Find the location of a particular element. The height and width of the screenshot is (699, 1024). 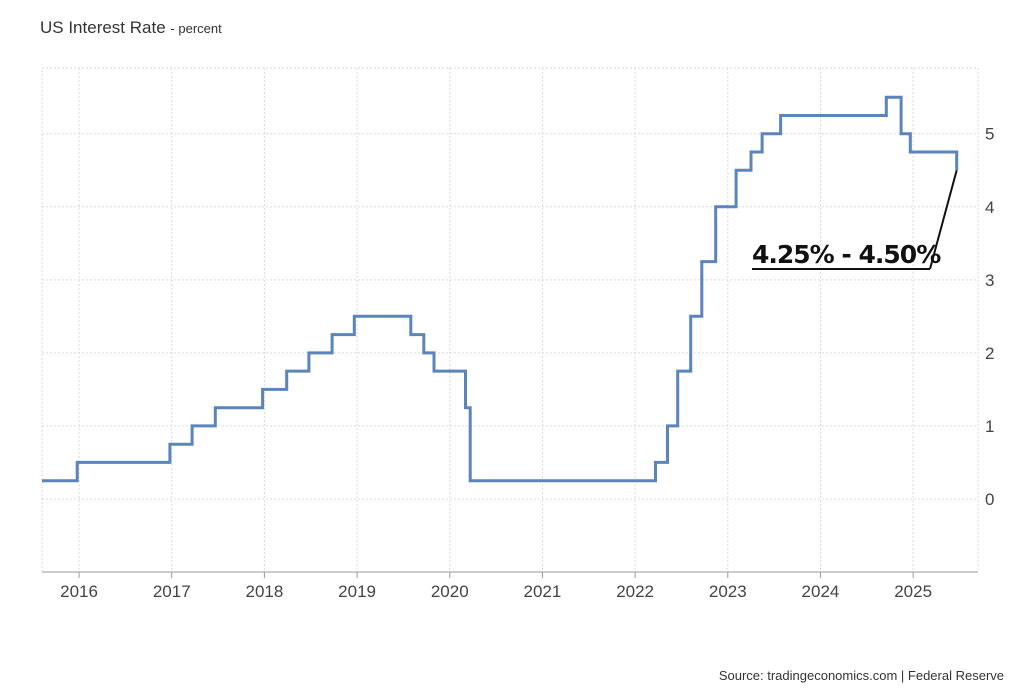

y-tick-label: 4 is located at coordinates (989, 207).